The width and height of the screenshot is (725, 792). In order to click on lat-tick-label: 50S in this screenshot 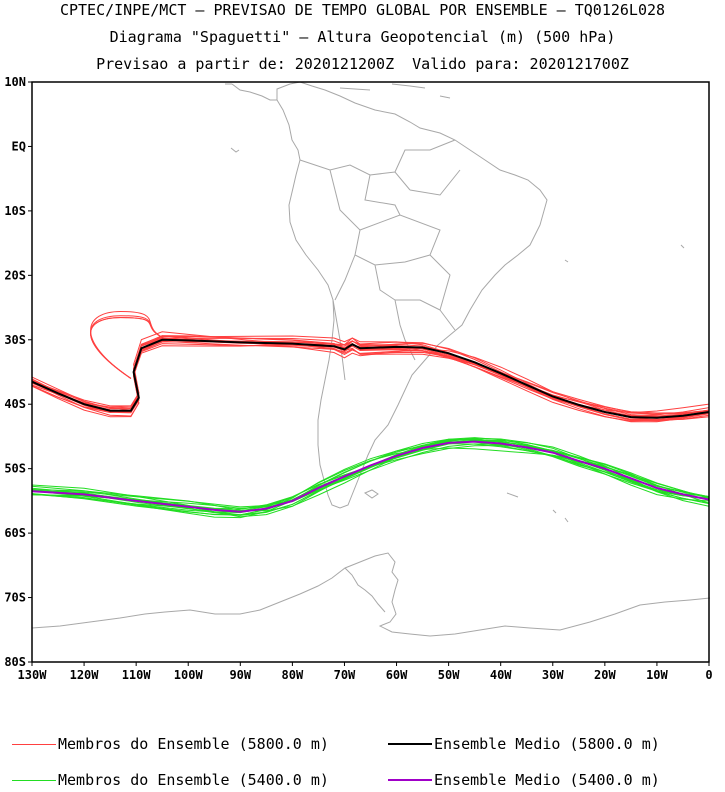, I will do `click(15, 469)`.